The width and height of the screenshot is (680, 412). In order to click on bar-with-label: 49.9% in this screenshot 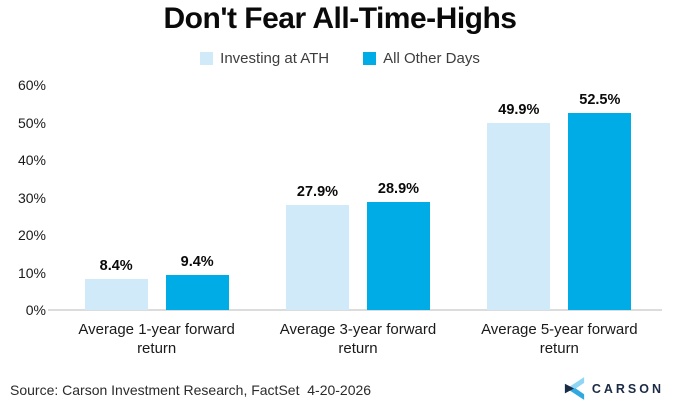, I will do `click(519, 205)`.